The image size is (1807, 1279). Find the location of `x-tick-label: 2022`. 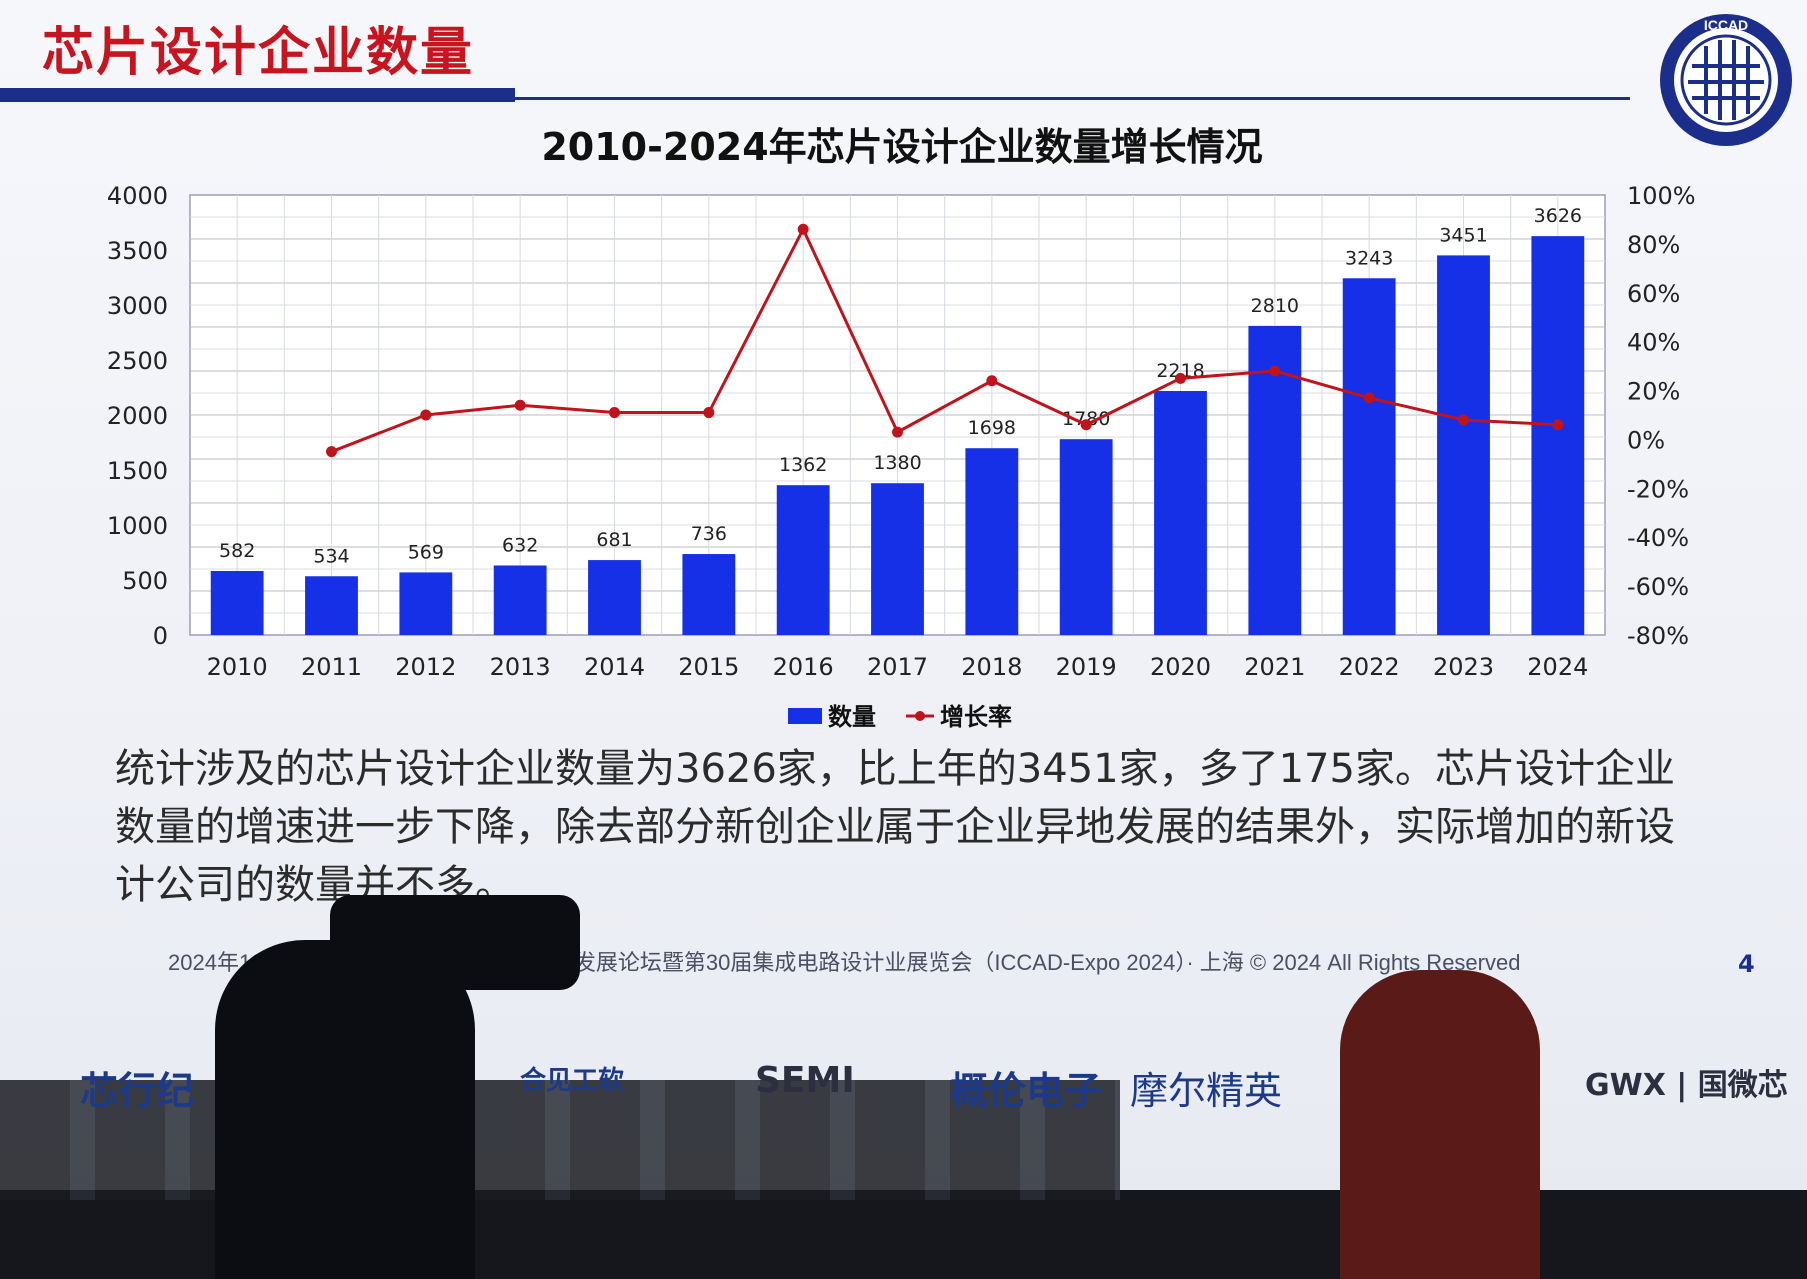

x-tick-label: 2022 is located at coordinates (1369, 667).